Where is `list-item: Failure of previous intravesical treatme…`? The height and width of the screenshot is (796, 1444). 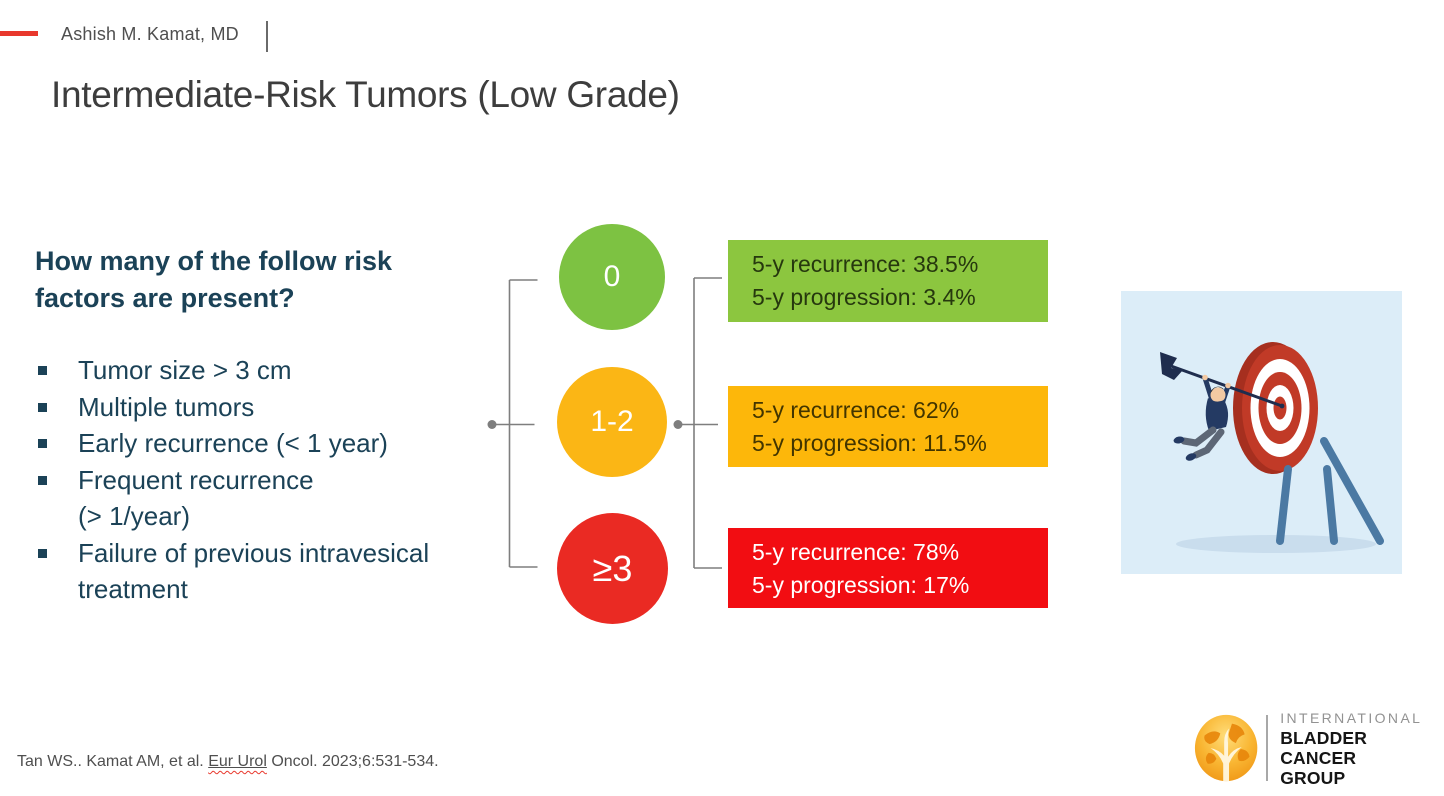 list-item: Failure of previous intravesical treatme… is located at coordinates (275, 571).